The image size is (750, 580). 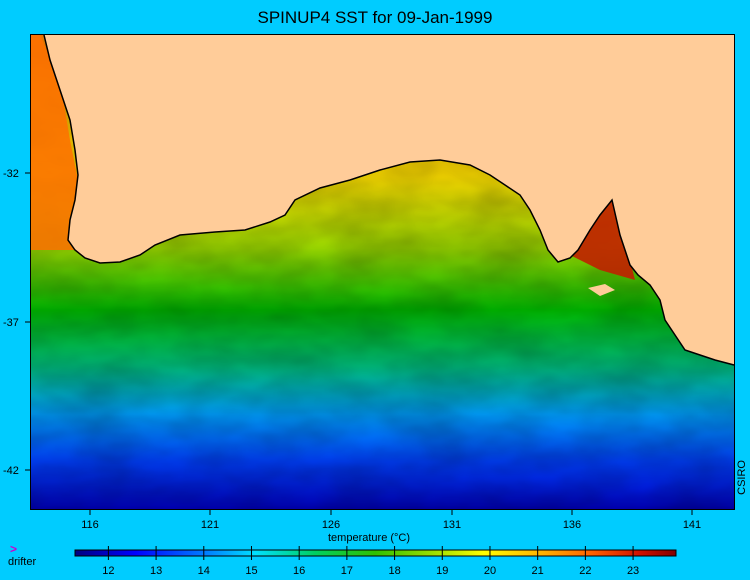 I want to click on colorbar-tick-label: 22, so click(x=585, y=571).